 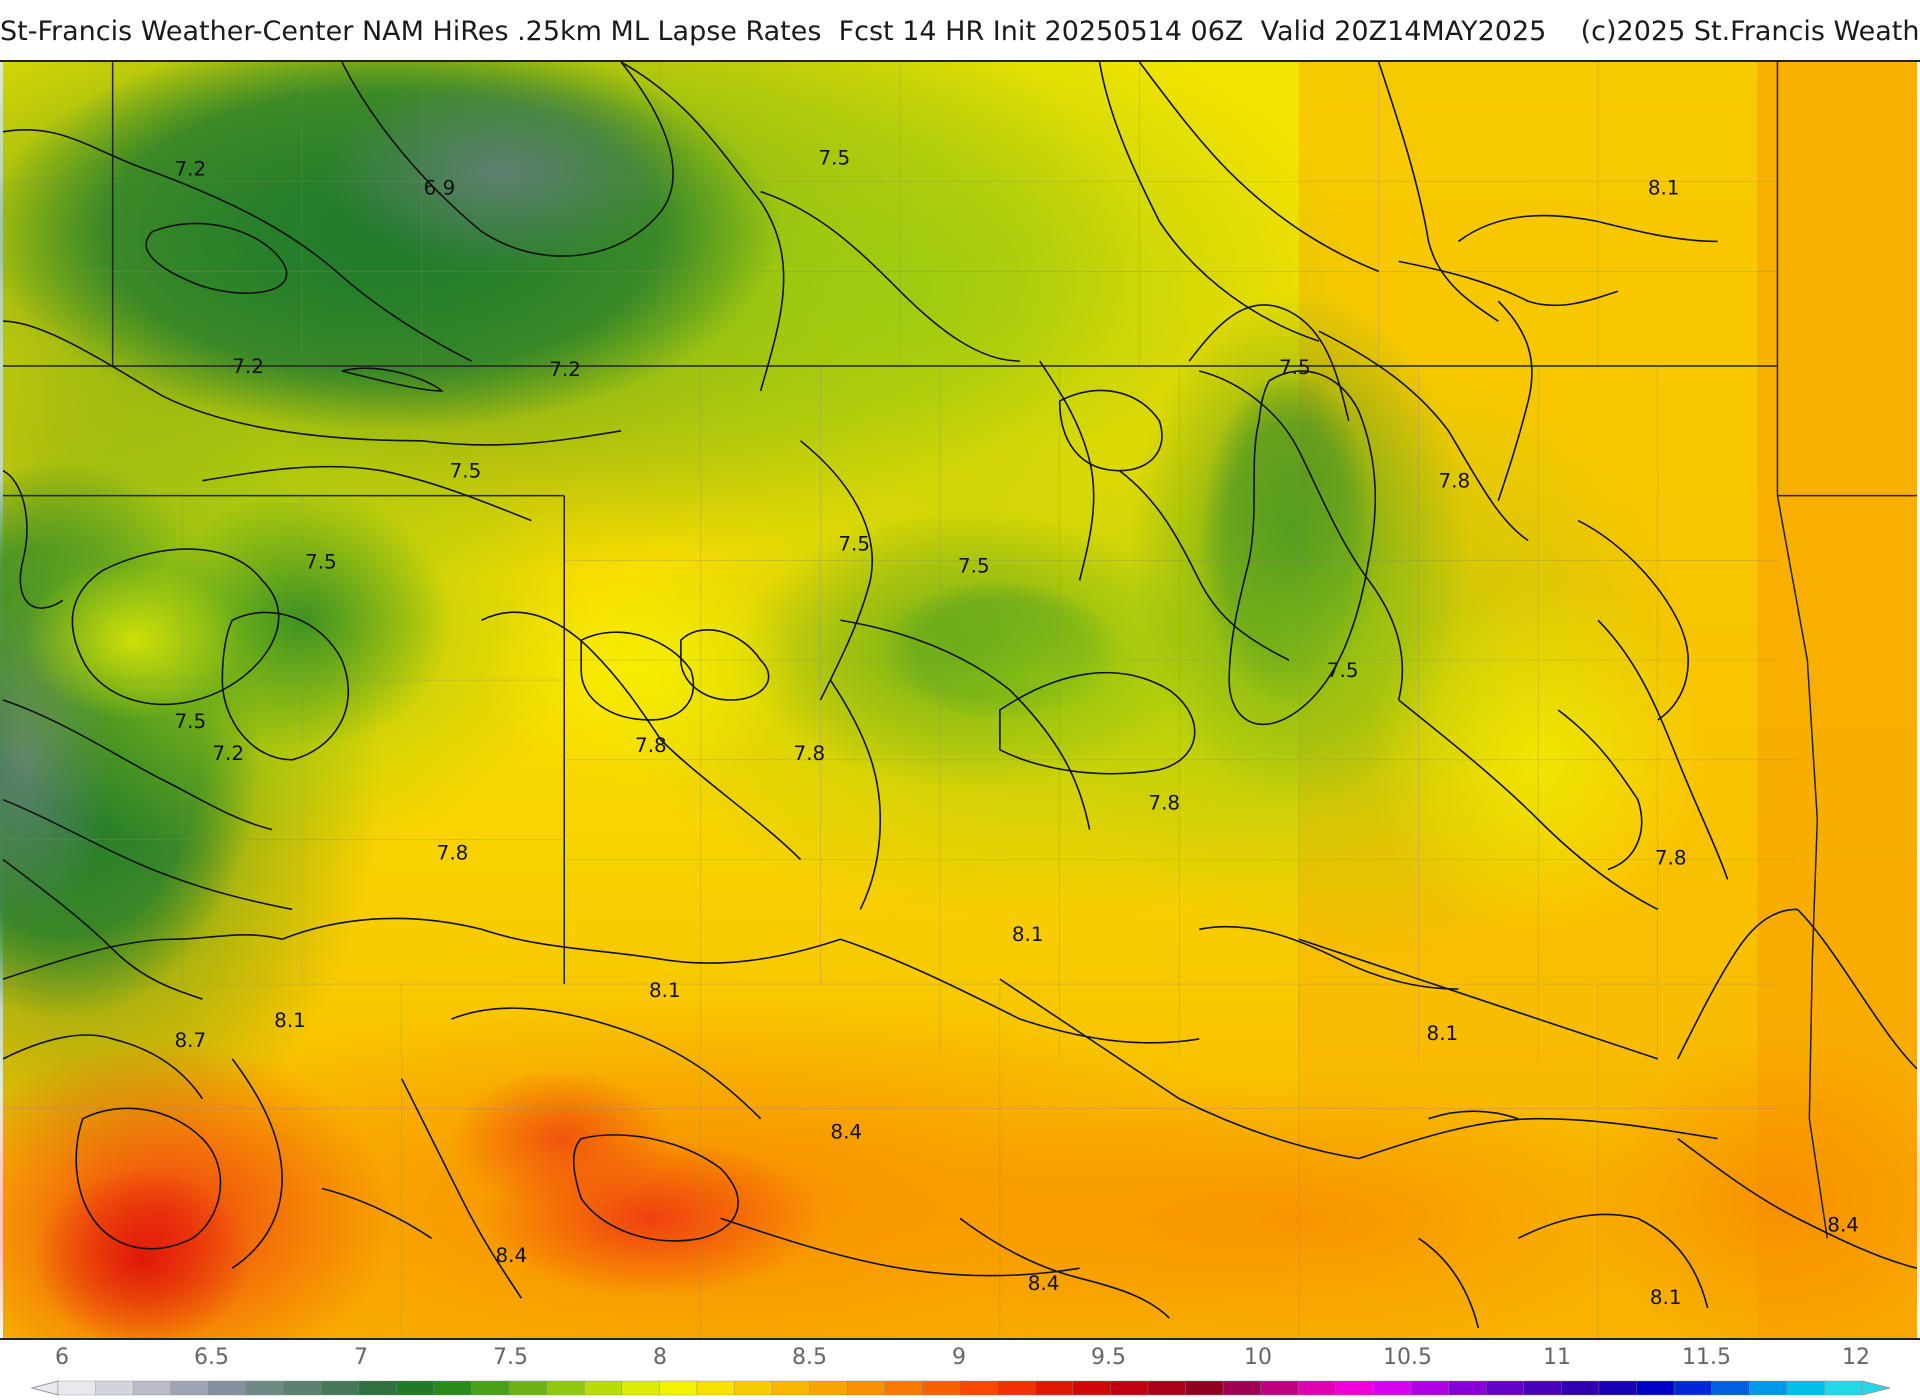 I want to click on field-orange-far-se, so click(x=1749, y=1188).